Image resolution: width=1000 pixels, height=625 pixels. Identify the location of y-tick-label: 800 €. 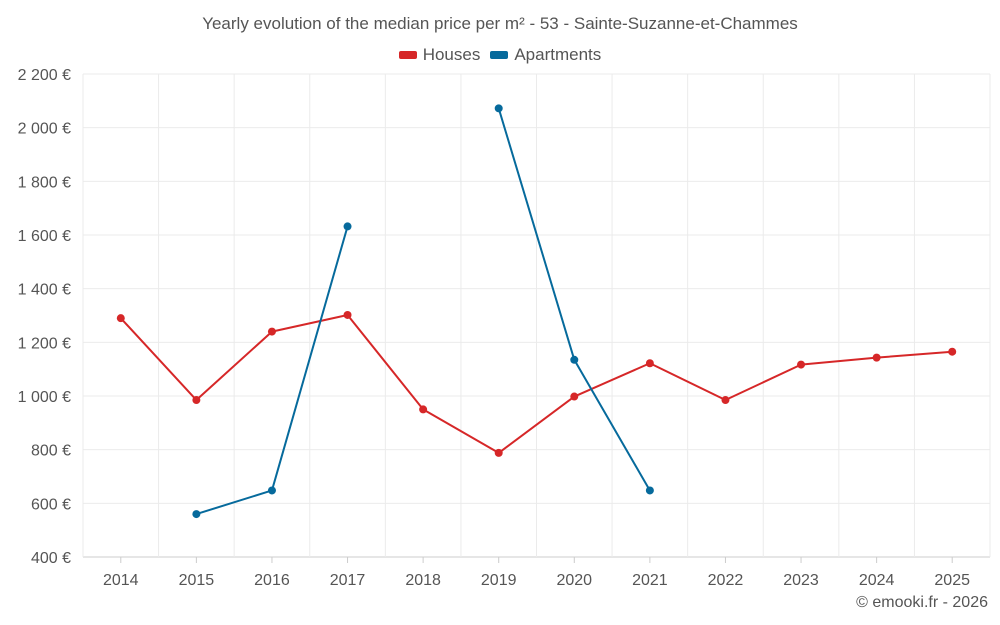
(51, 451).